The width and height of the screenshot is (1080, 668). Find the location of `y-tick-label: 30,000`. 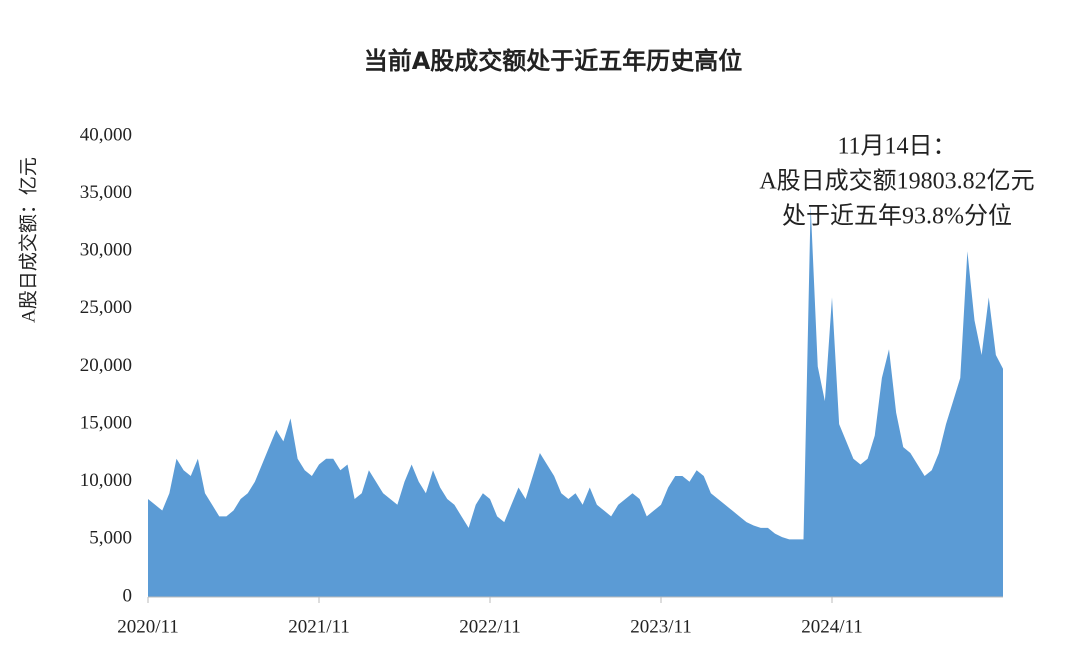

y-tick-label: 30,000 is located at coordinates (106, 250).